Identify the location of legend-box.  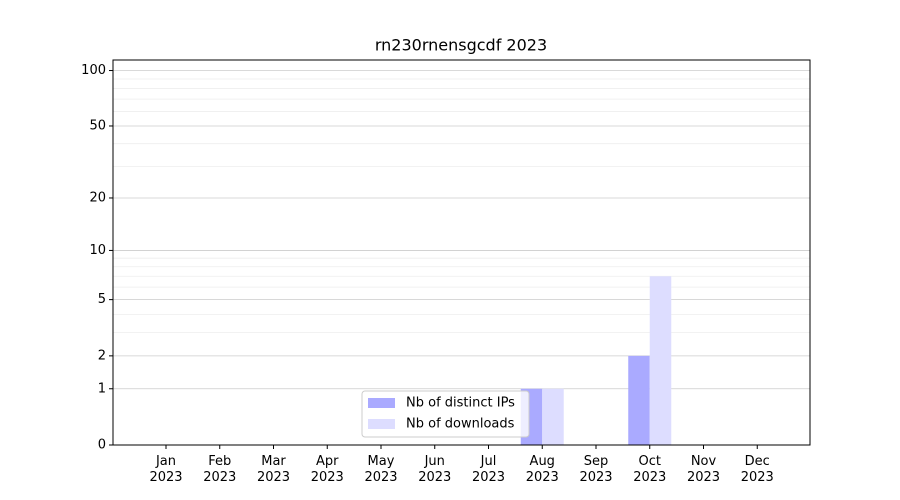
(445, 414).